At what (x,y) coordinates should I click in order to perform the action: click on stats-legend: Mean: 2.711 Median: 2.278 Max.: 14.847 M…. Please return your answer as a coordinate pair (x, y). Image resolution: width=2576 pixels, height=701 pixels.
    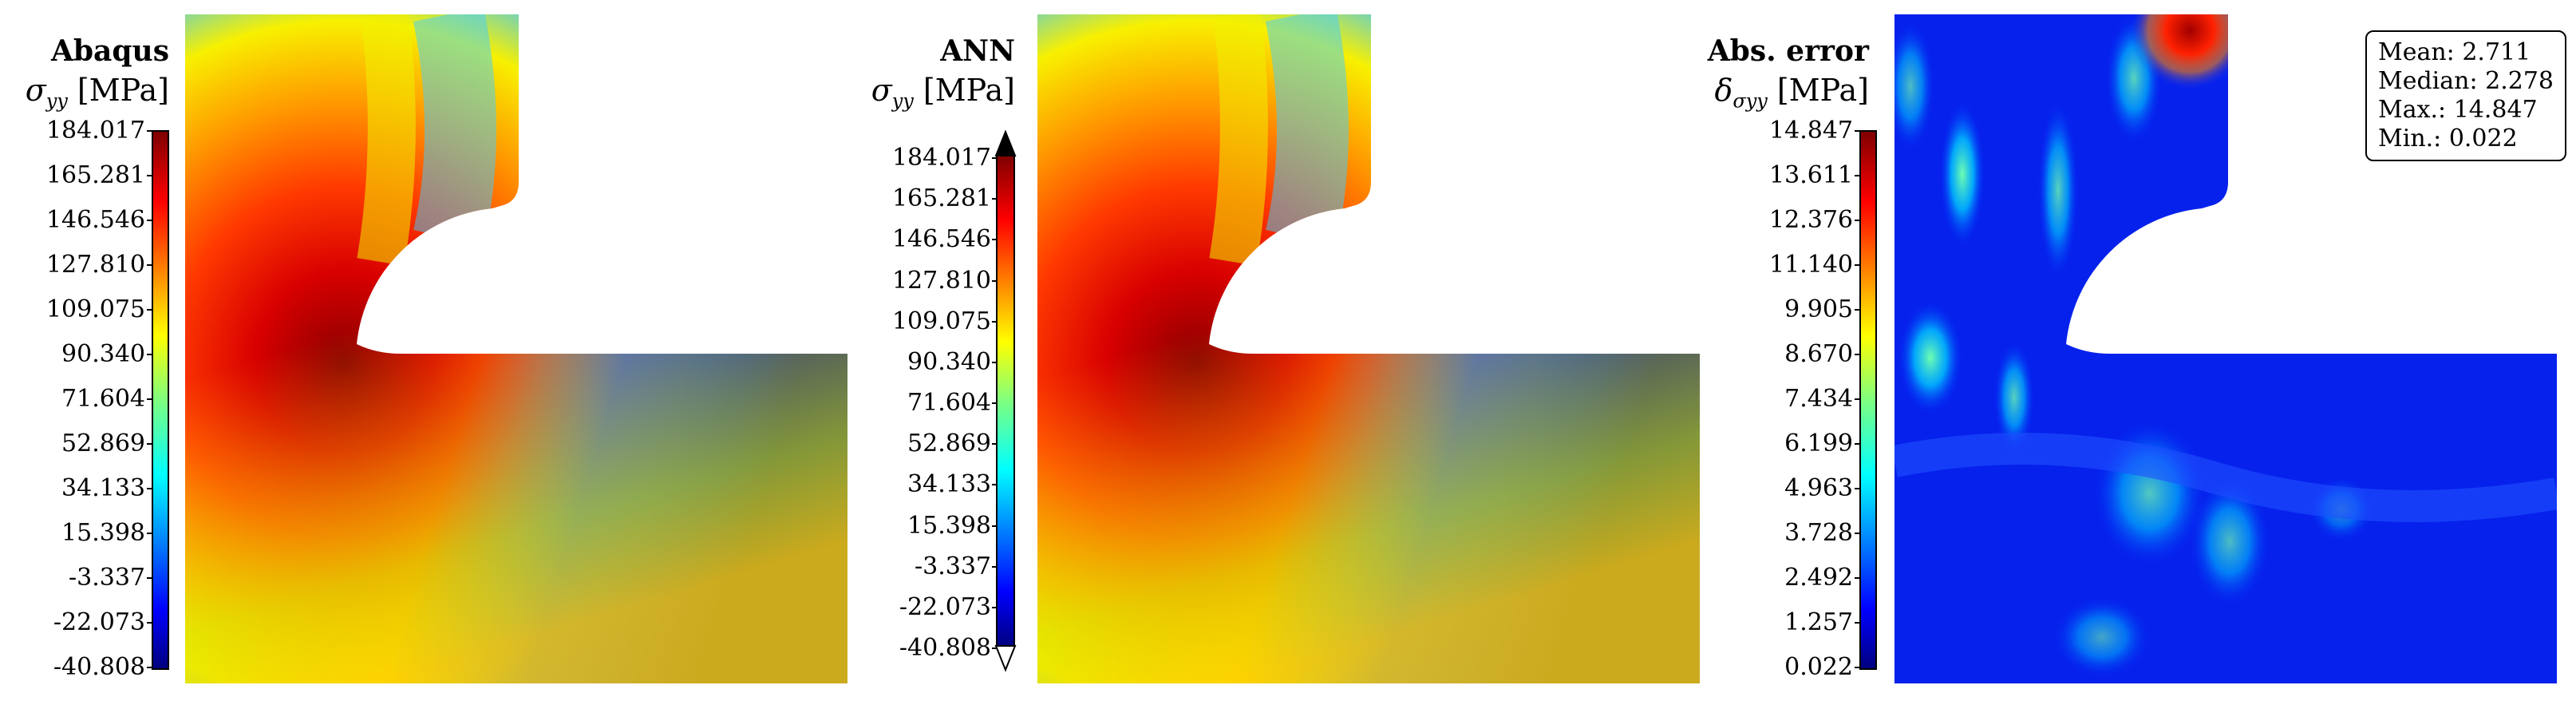
    Looking at the image, I should click on (2466, 96).